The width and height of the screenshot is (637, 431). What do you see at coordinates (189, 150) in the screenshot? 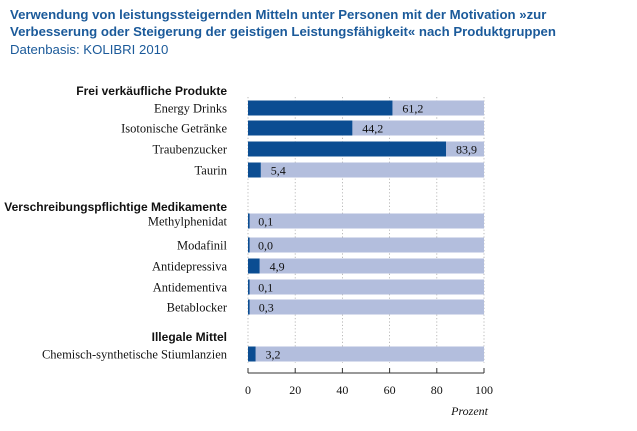
I see `category-label: Traubenzucker` at bounding box center [189, 150].